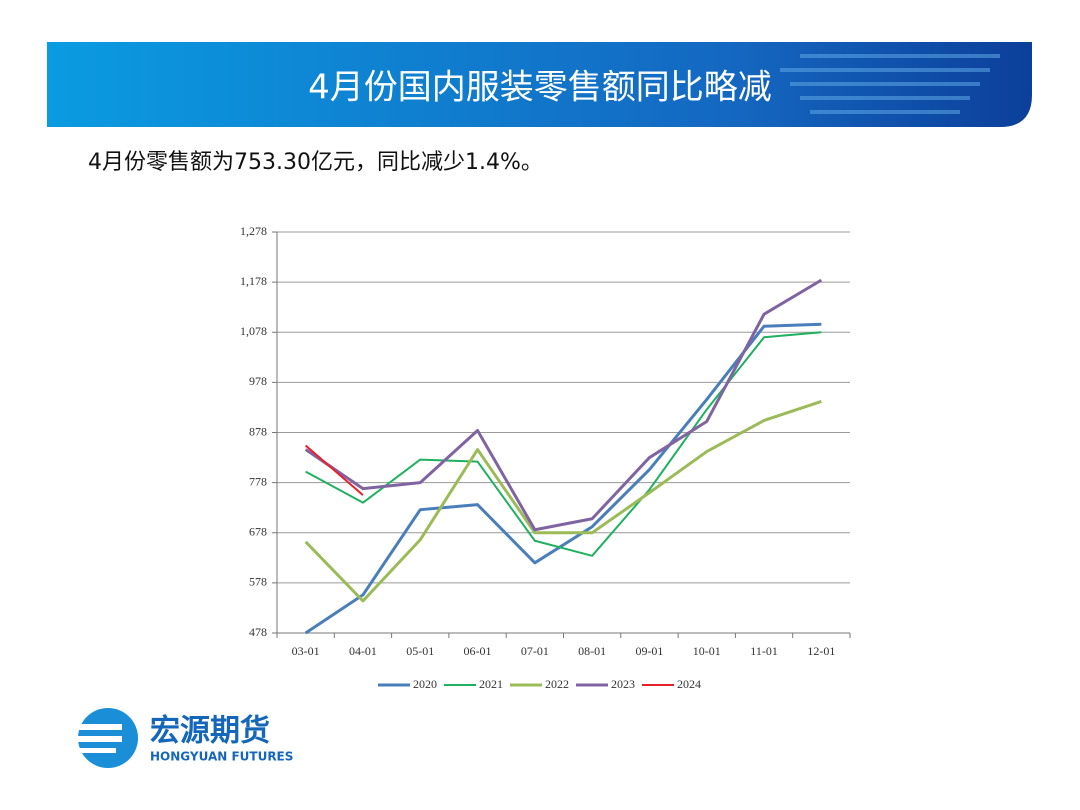  What do you see at coordinates (315, 162) in the screenshot?
I see `slide-subtitle: 4月份零售额为753.30亿元，同比减少1.4%。` at bounding box center [315, 162].